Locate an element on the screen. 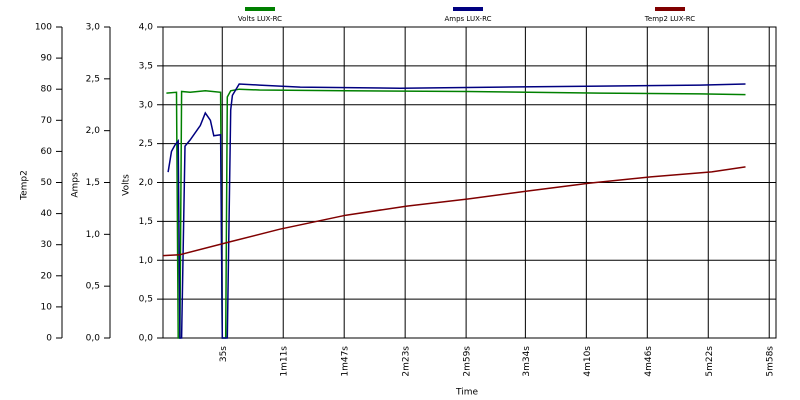  legend-label: Amps LUX-RC is located at coordinates (468, 19).